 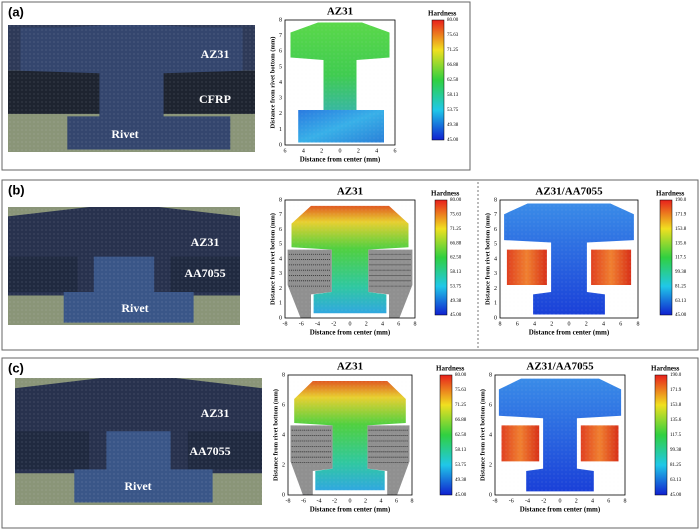 What do you see at coordinates (16, 189) in the screenshot?
I see `panel-label: (b)` at bounding box center [16, 189].